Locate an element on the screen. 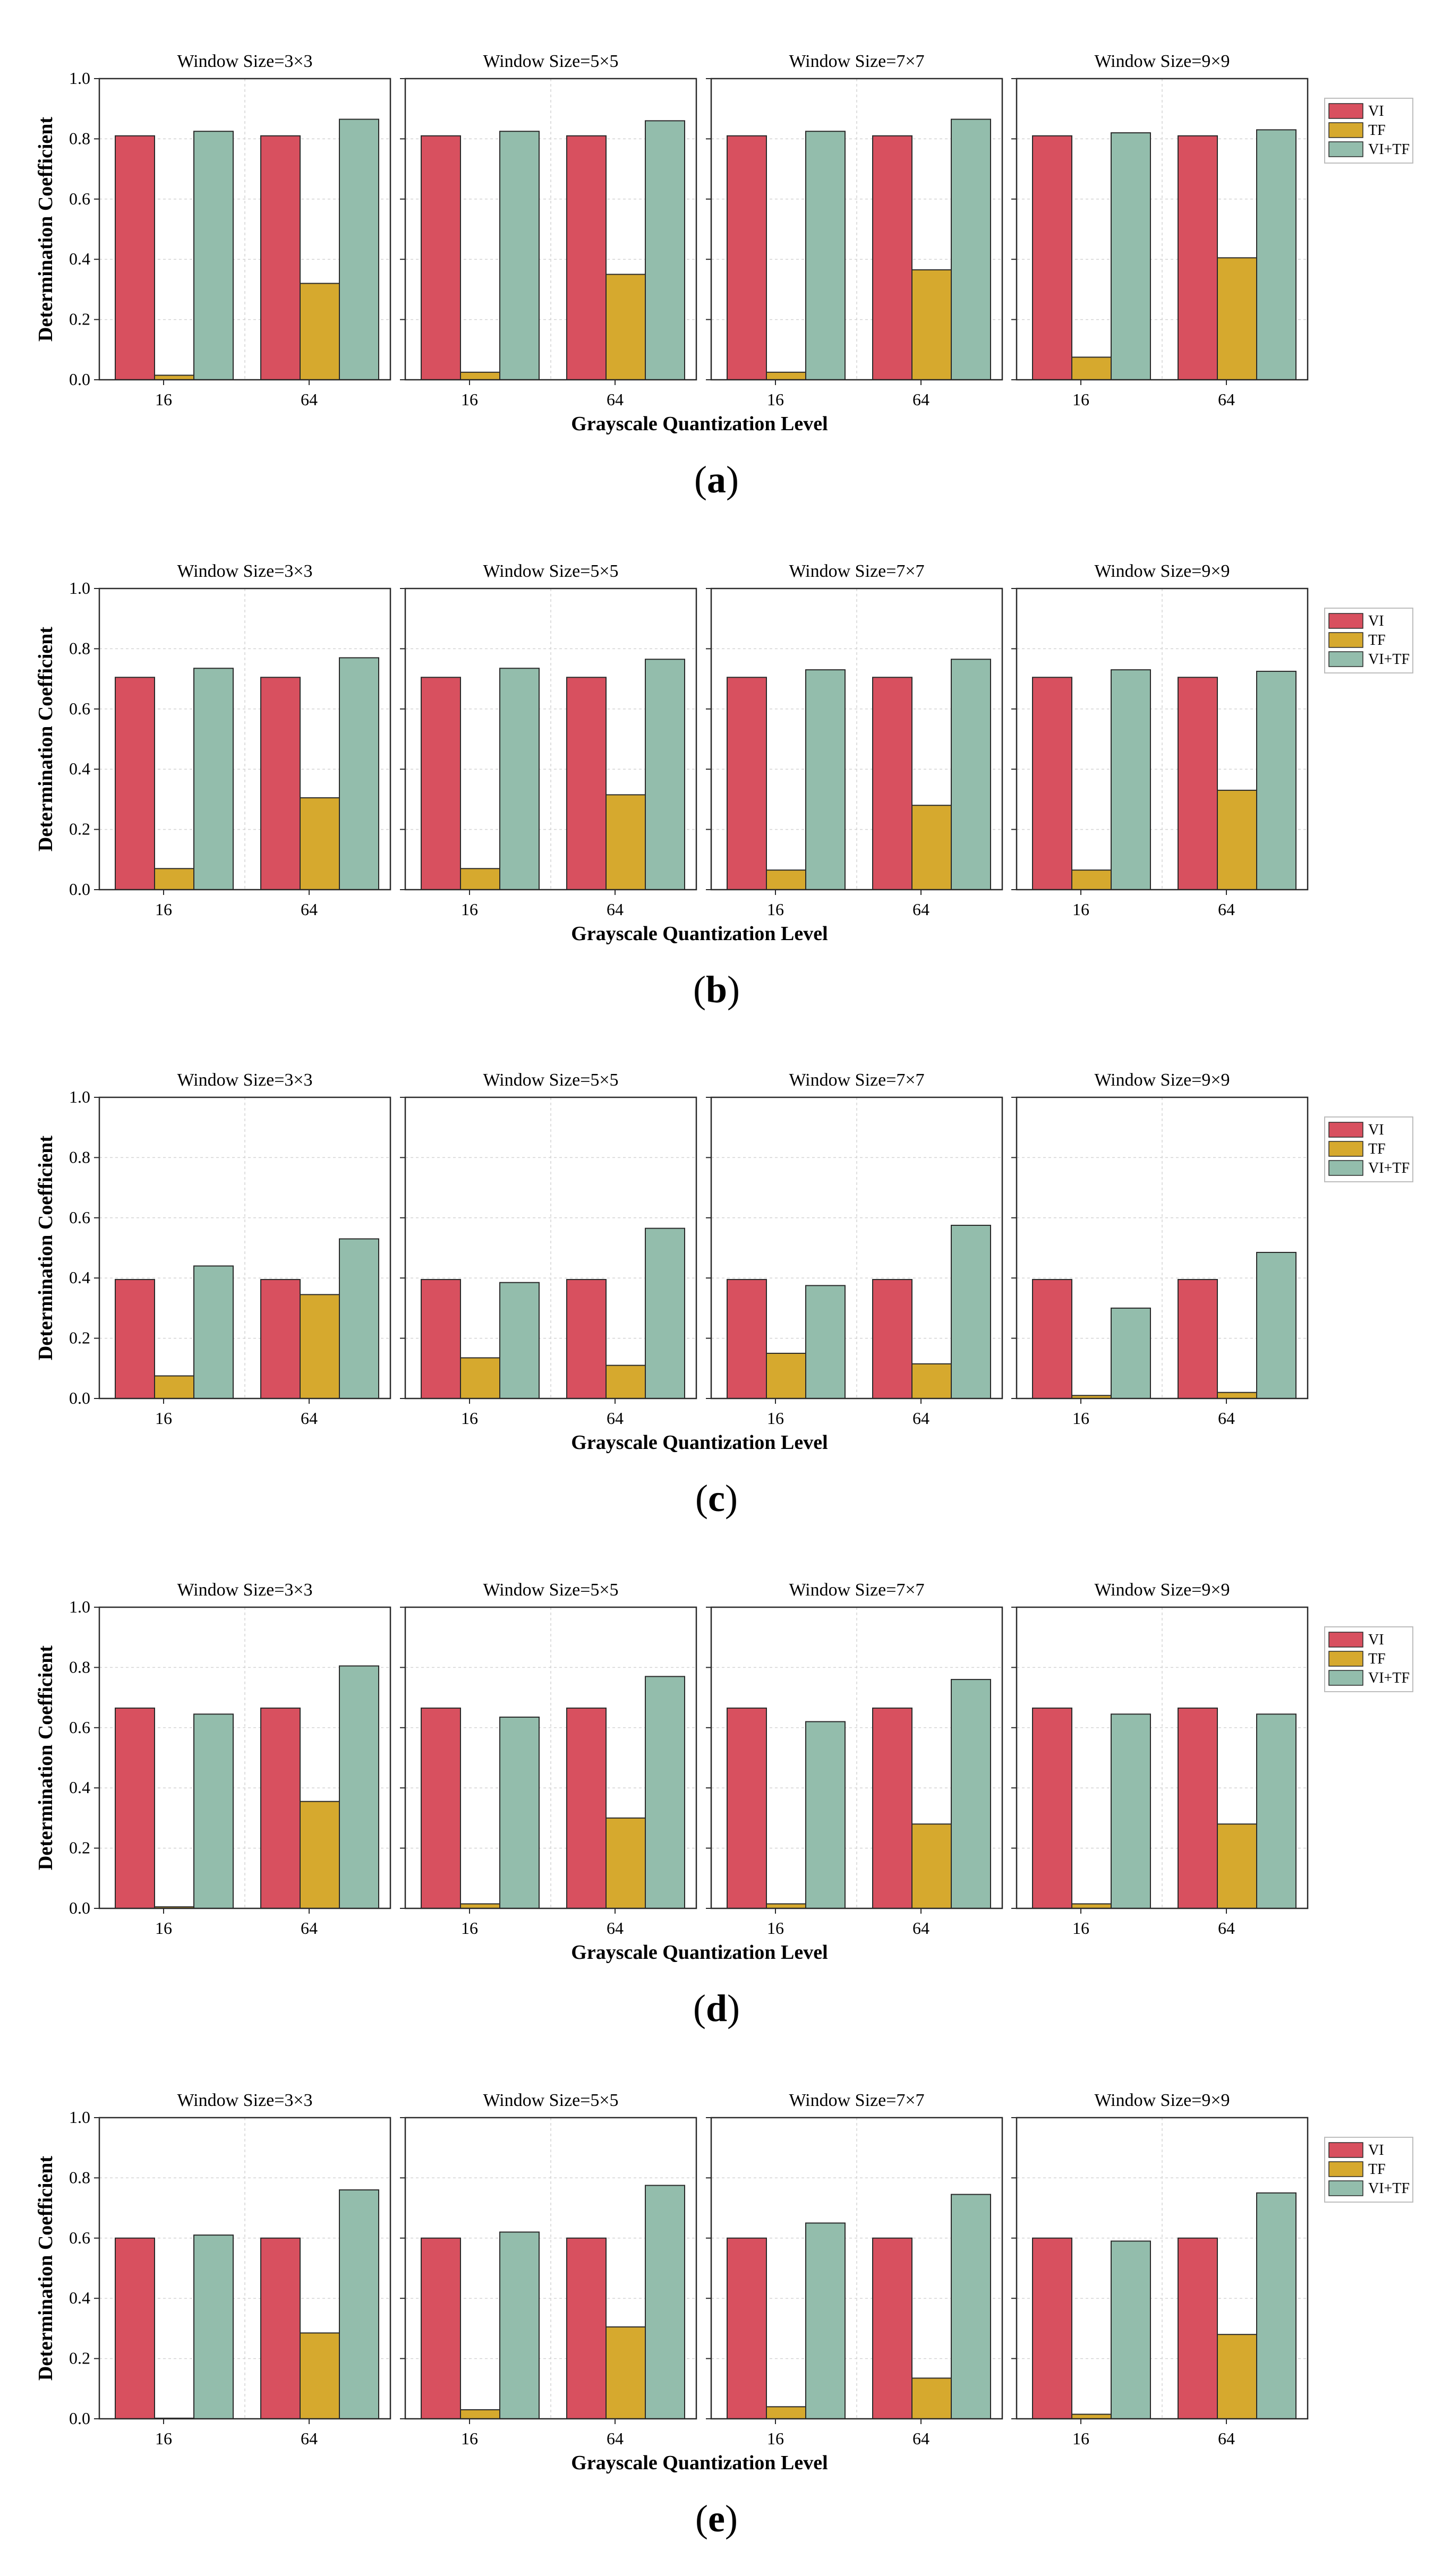 Image resolution: width=1433 pixels, height=2576 pixels. subplot-1: Window Size=3×3 16 64 is located at coordinates (242, 231).